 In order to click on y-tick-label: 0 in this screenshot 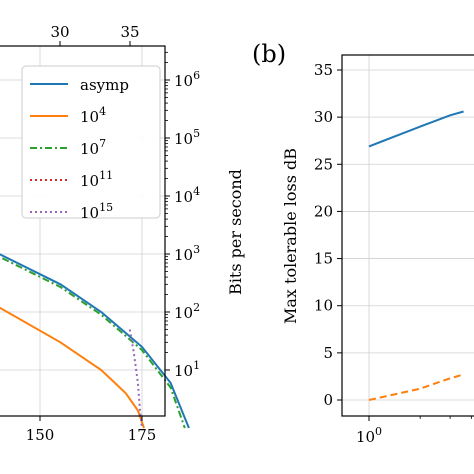, I will do `click(328, 400)`.